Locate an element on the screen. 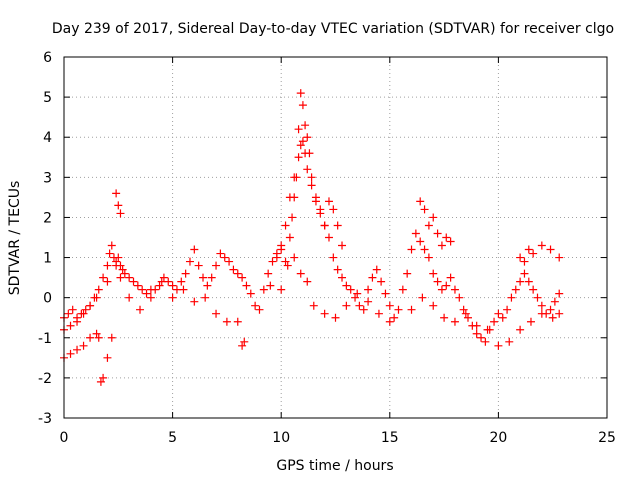  y-tick-label: 4 is located at coordinates (47, 138).